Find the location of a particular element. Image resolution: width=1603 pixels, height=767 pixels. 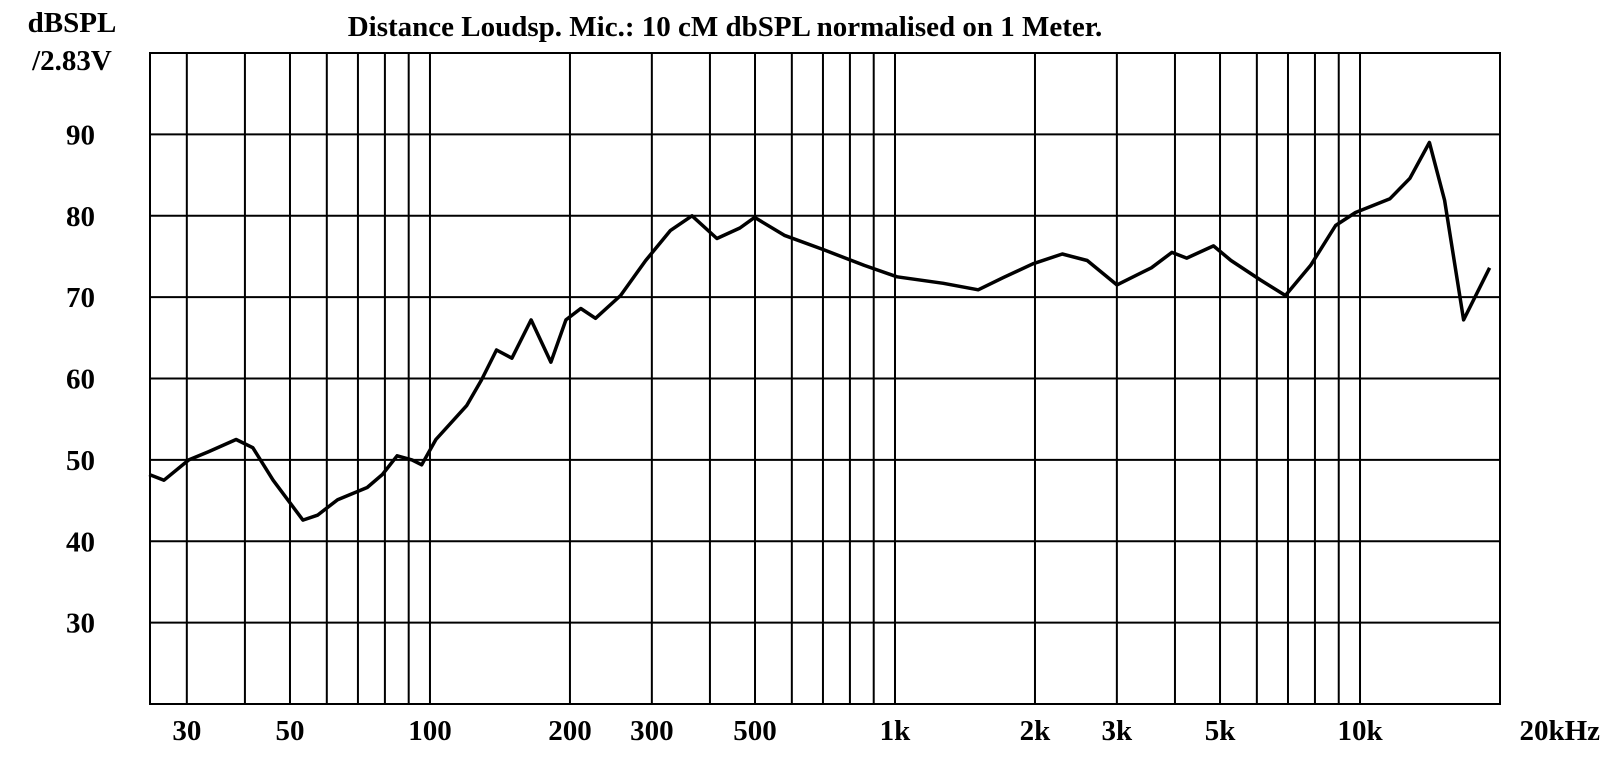

y-axis-label: /2.83V is located at coordinates (71, 61).